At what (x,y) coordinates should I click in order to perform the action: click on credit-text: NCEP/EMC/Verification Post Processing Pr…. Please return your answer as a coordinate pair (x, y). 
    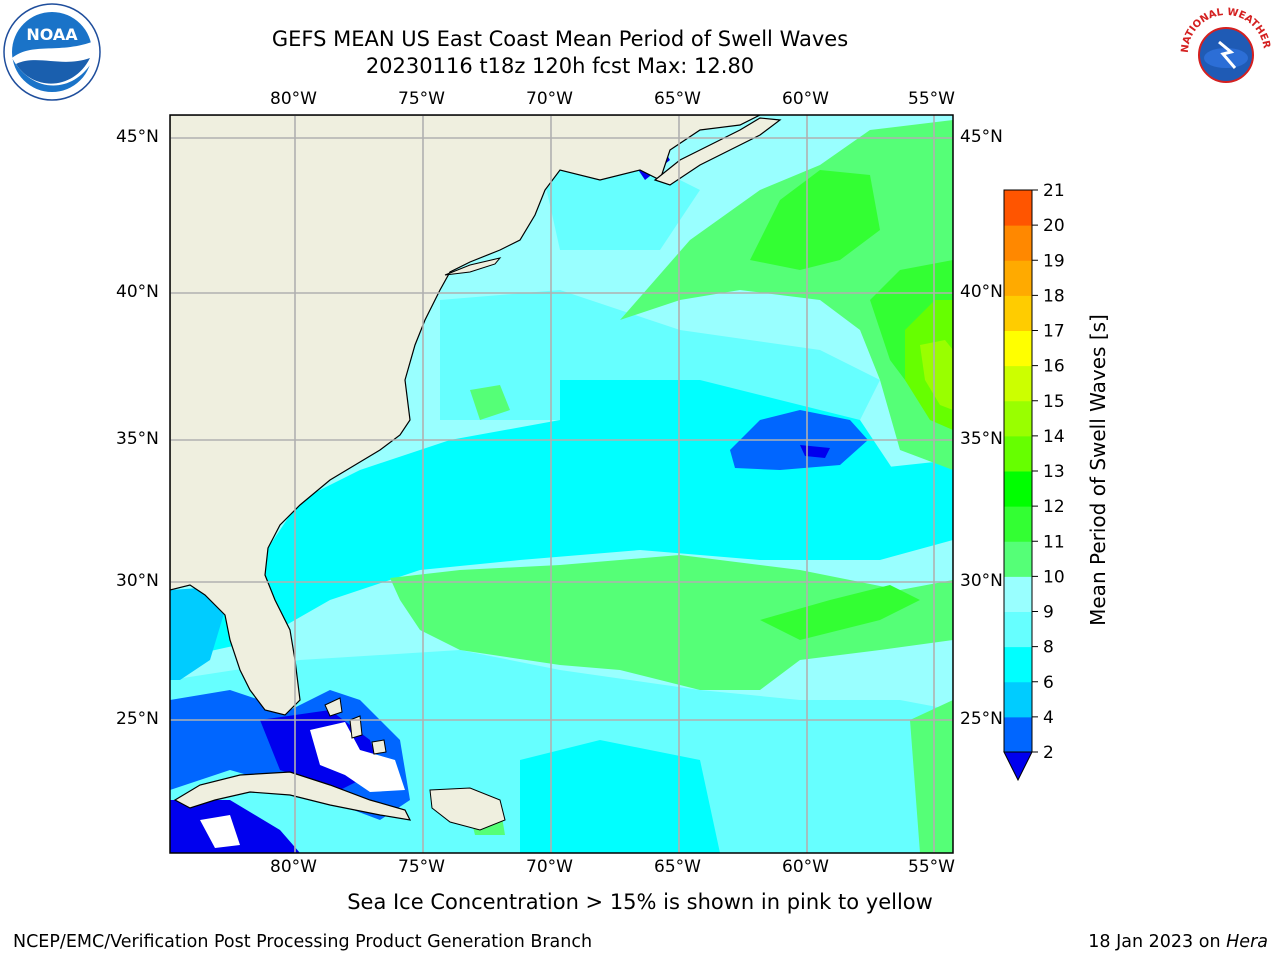
    Looking at the image, I should click on (303, 942).